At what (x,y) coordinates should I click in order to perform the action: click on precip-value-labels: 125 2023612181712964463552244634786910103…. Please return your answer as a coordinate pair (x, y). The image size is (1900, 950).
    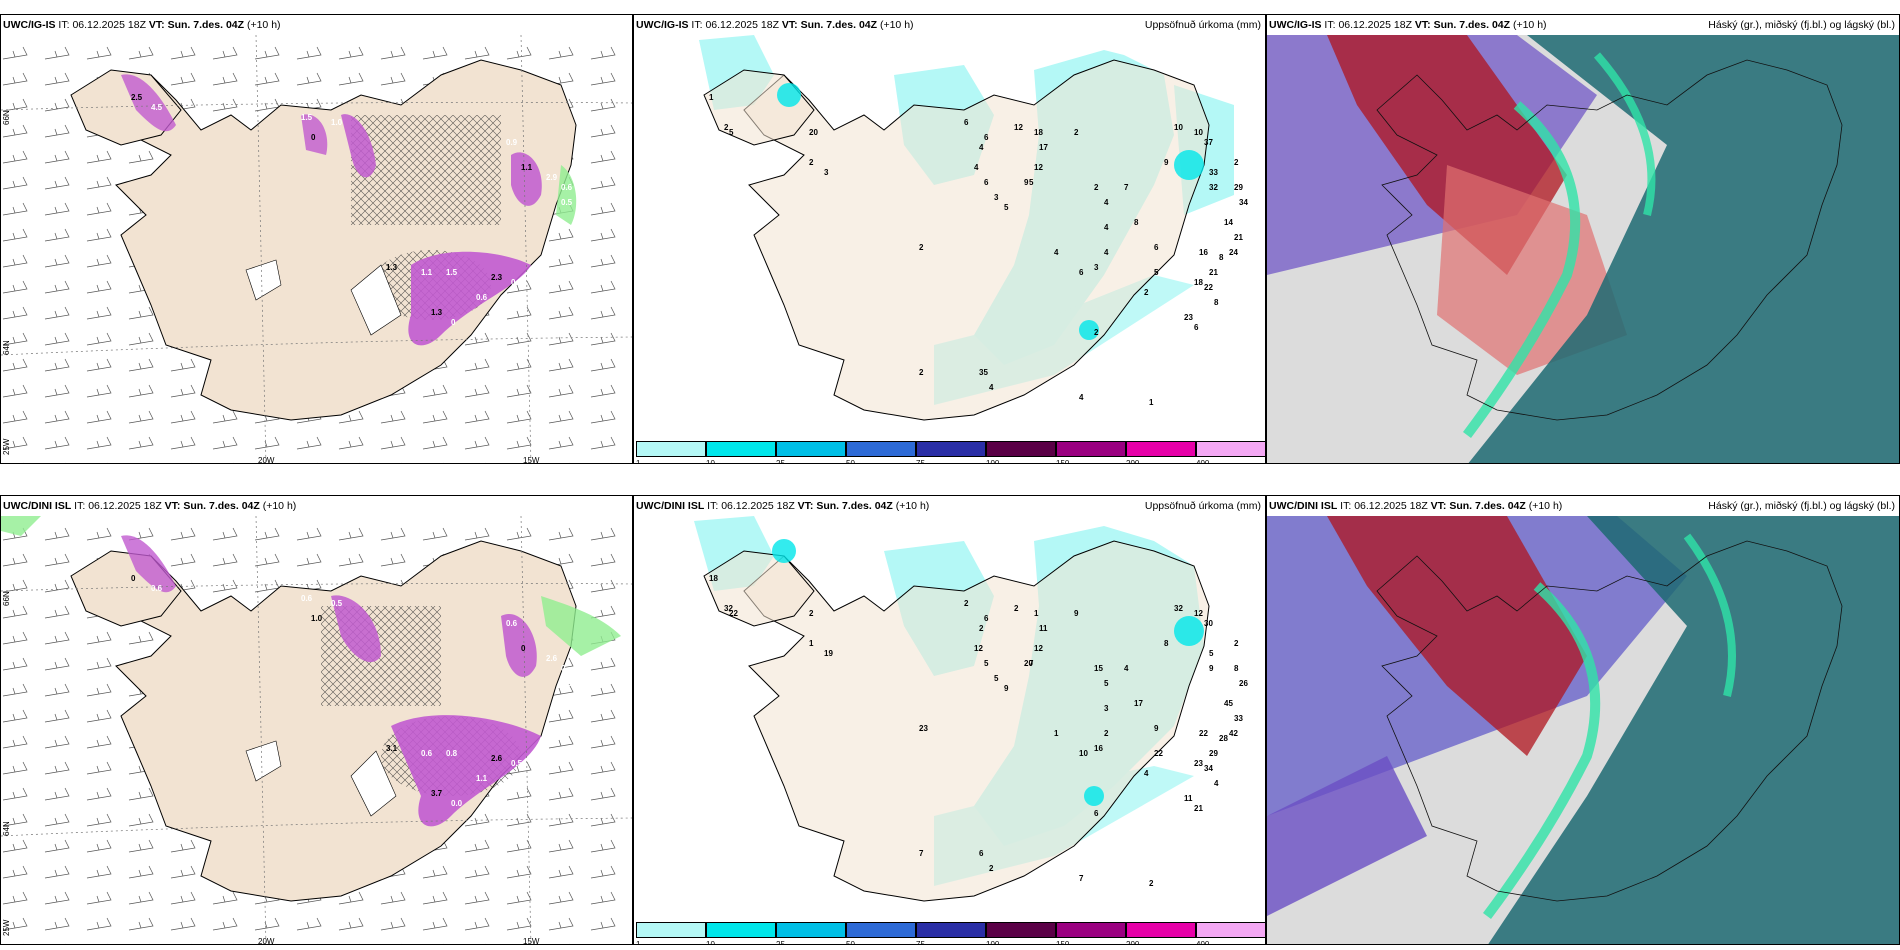
    Looking at the image, I should click on (978, 250).